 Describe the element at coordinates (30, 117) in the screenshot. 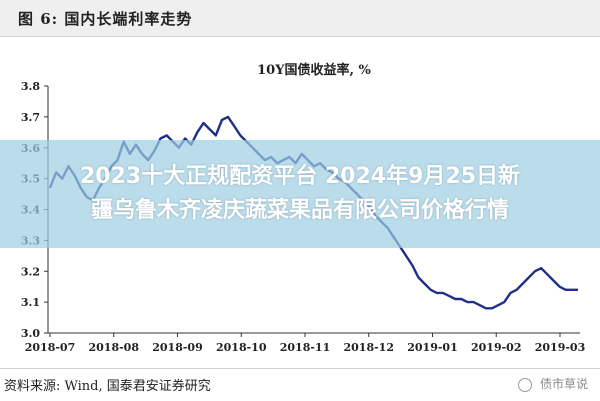

I see `y-tick-label: 3.7` at that location.